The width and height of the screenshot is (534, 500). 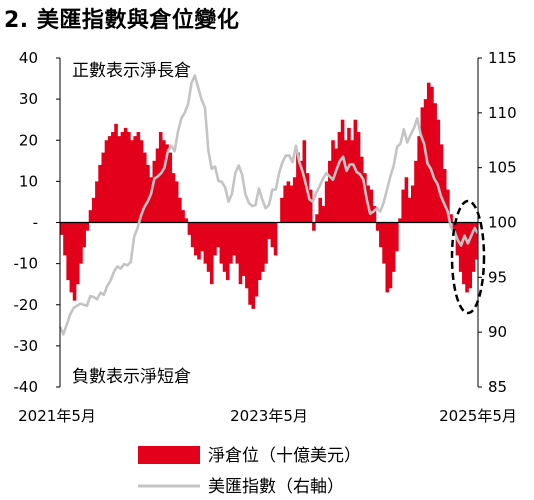 I want to click on legend: 淨倉位（十億美元） 美匯指數（右軸）, so click(x=249, y=471).